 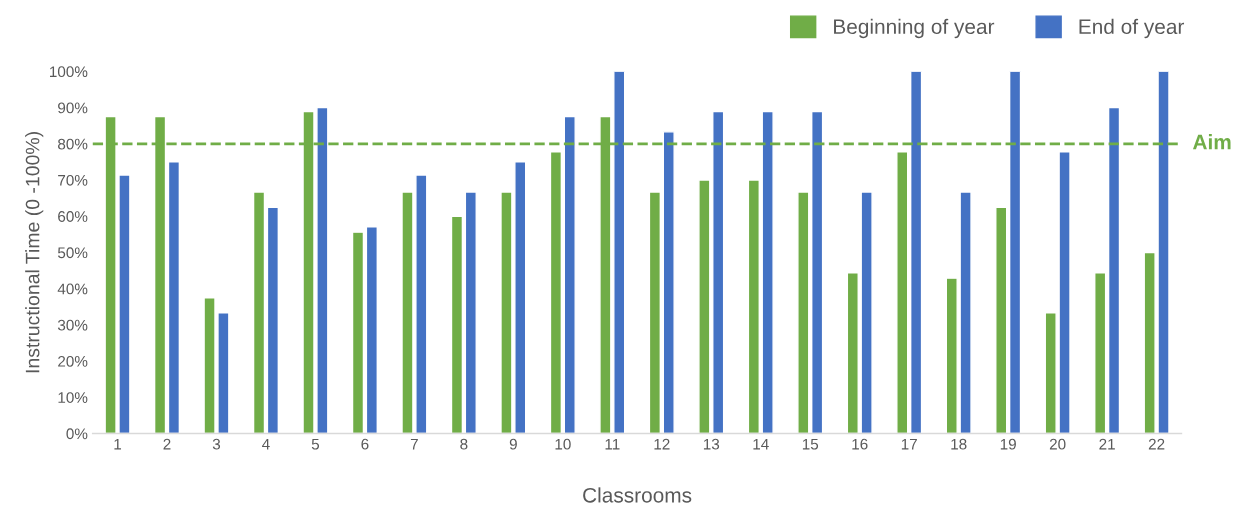 What do you see at coordinates (77, 434) in the screenshot?
I see `y-tick-label: 0%` at bounding box center [77, 434].